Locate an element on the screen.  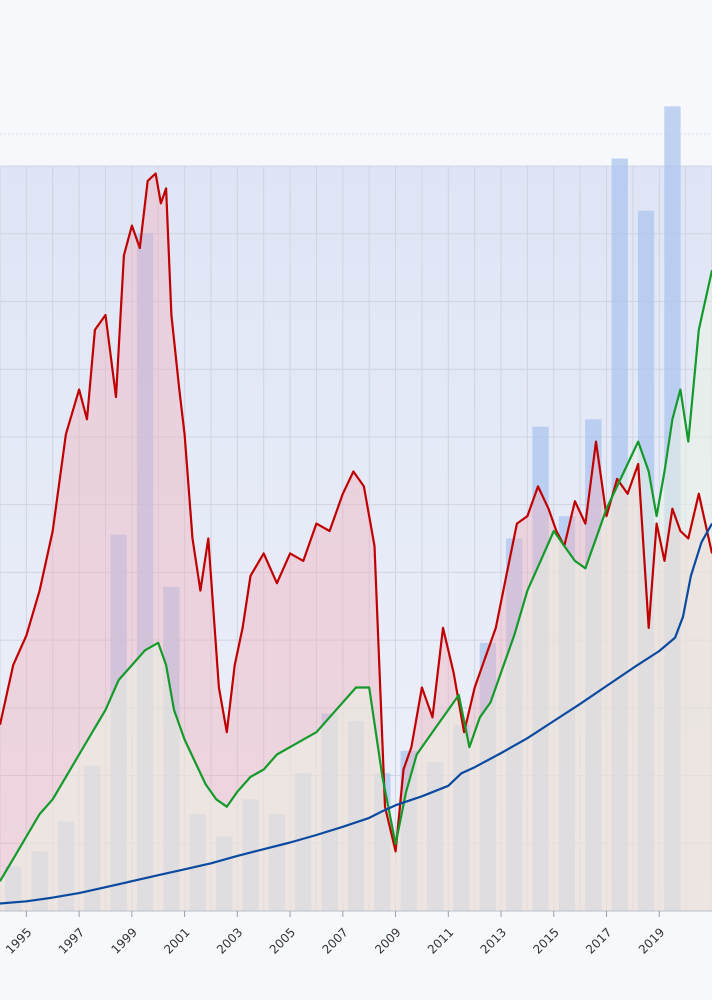
x-tick-label: 2009 is located at coordinates (387, 940).